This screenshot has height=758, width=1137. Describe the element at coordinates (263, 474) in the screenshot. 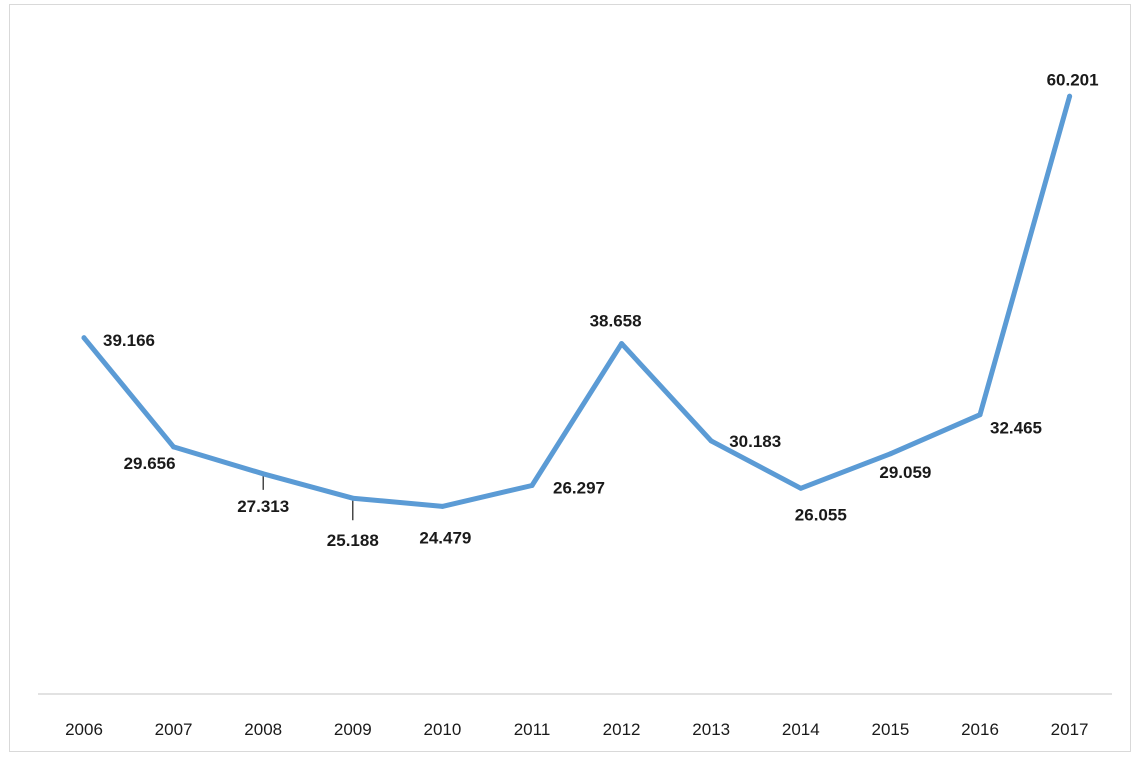

I see `data-point-2008` at that location.